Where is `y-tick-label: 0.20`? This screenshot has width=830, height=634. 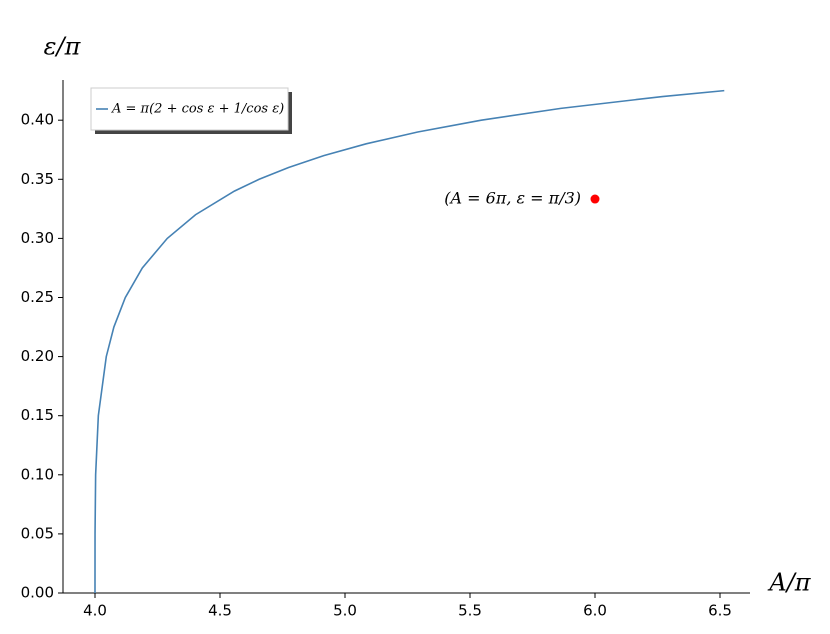
y-tick-label: 0.20 is located at coordinates (37, 356).